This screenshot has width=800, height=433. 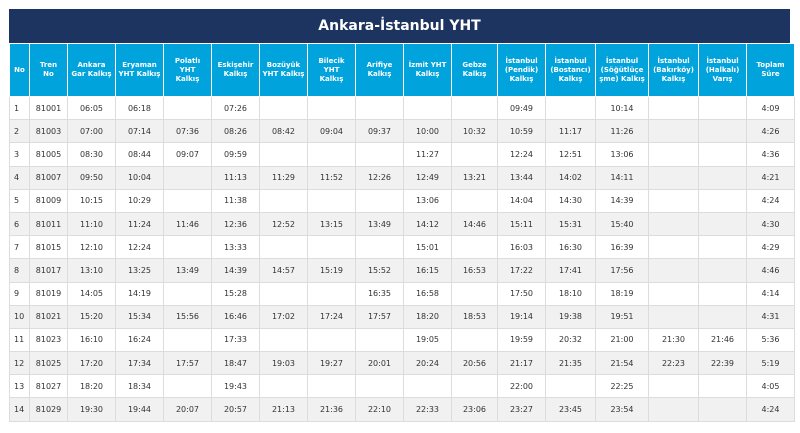 What do you see at coordinates (427, 409) in the screenshot?
I see `table-cell: 22:33` at bounding box center [427, 409].